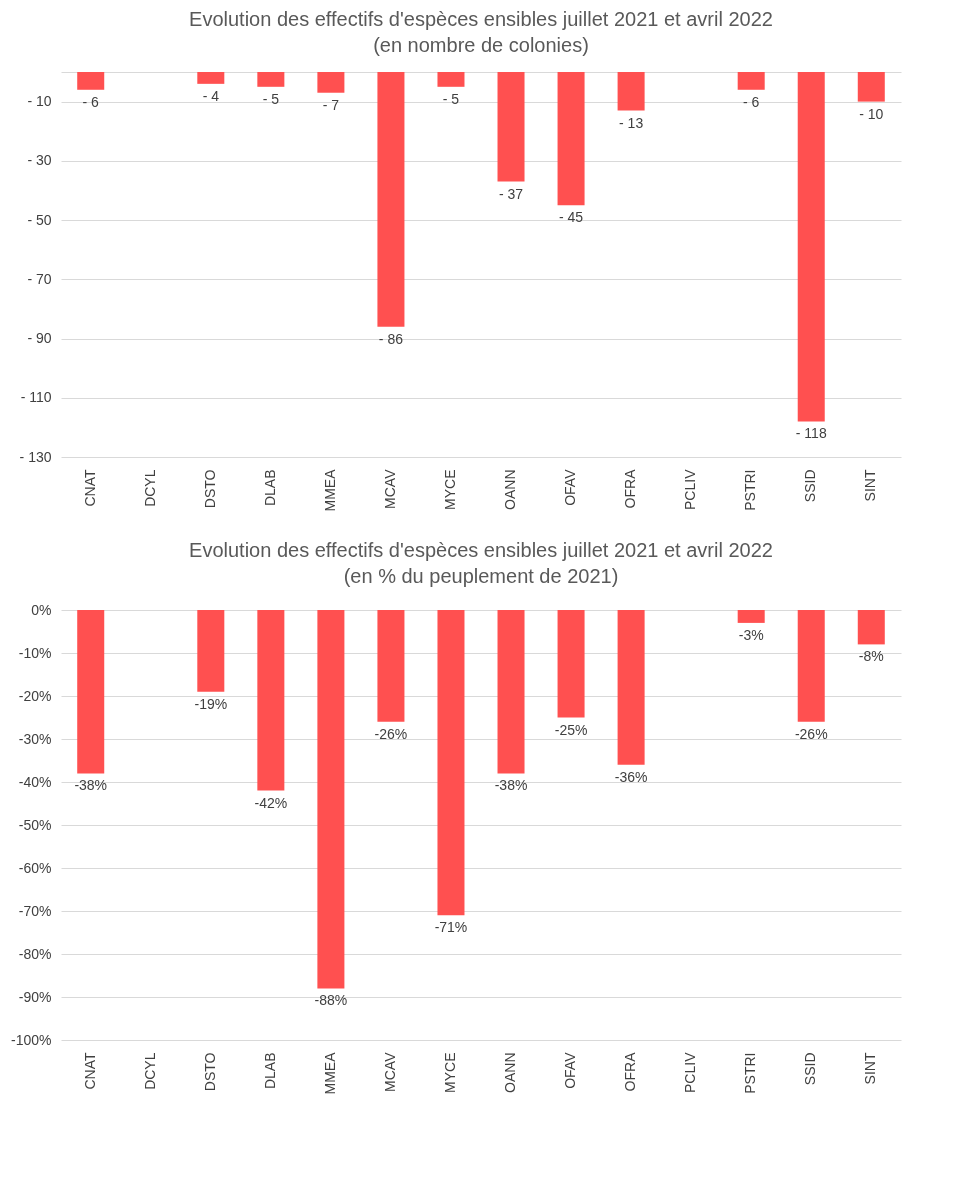  I want to click on data-label: -3%, so click(751, 634).